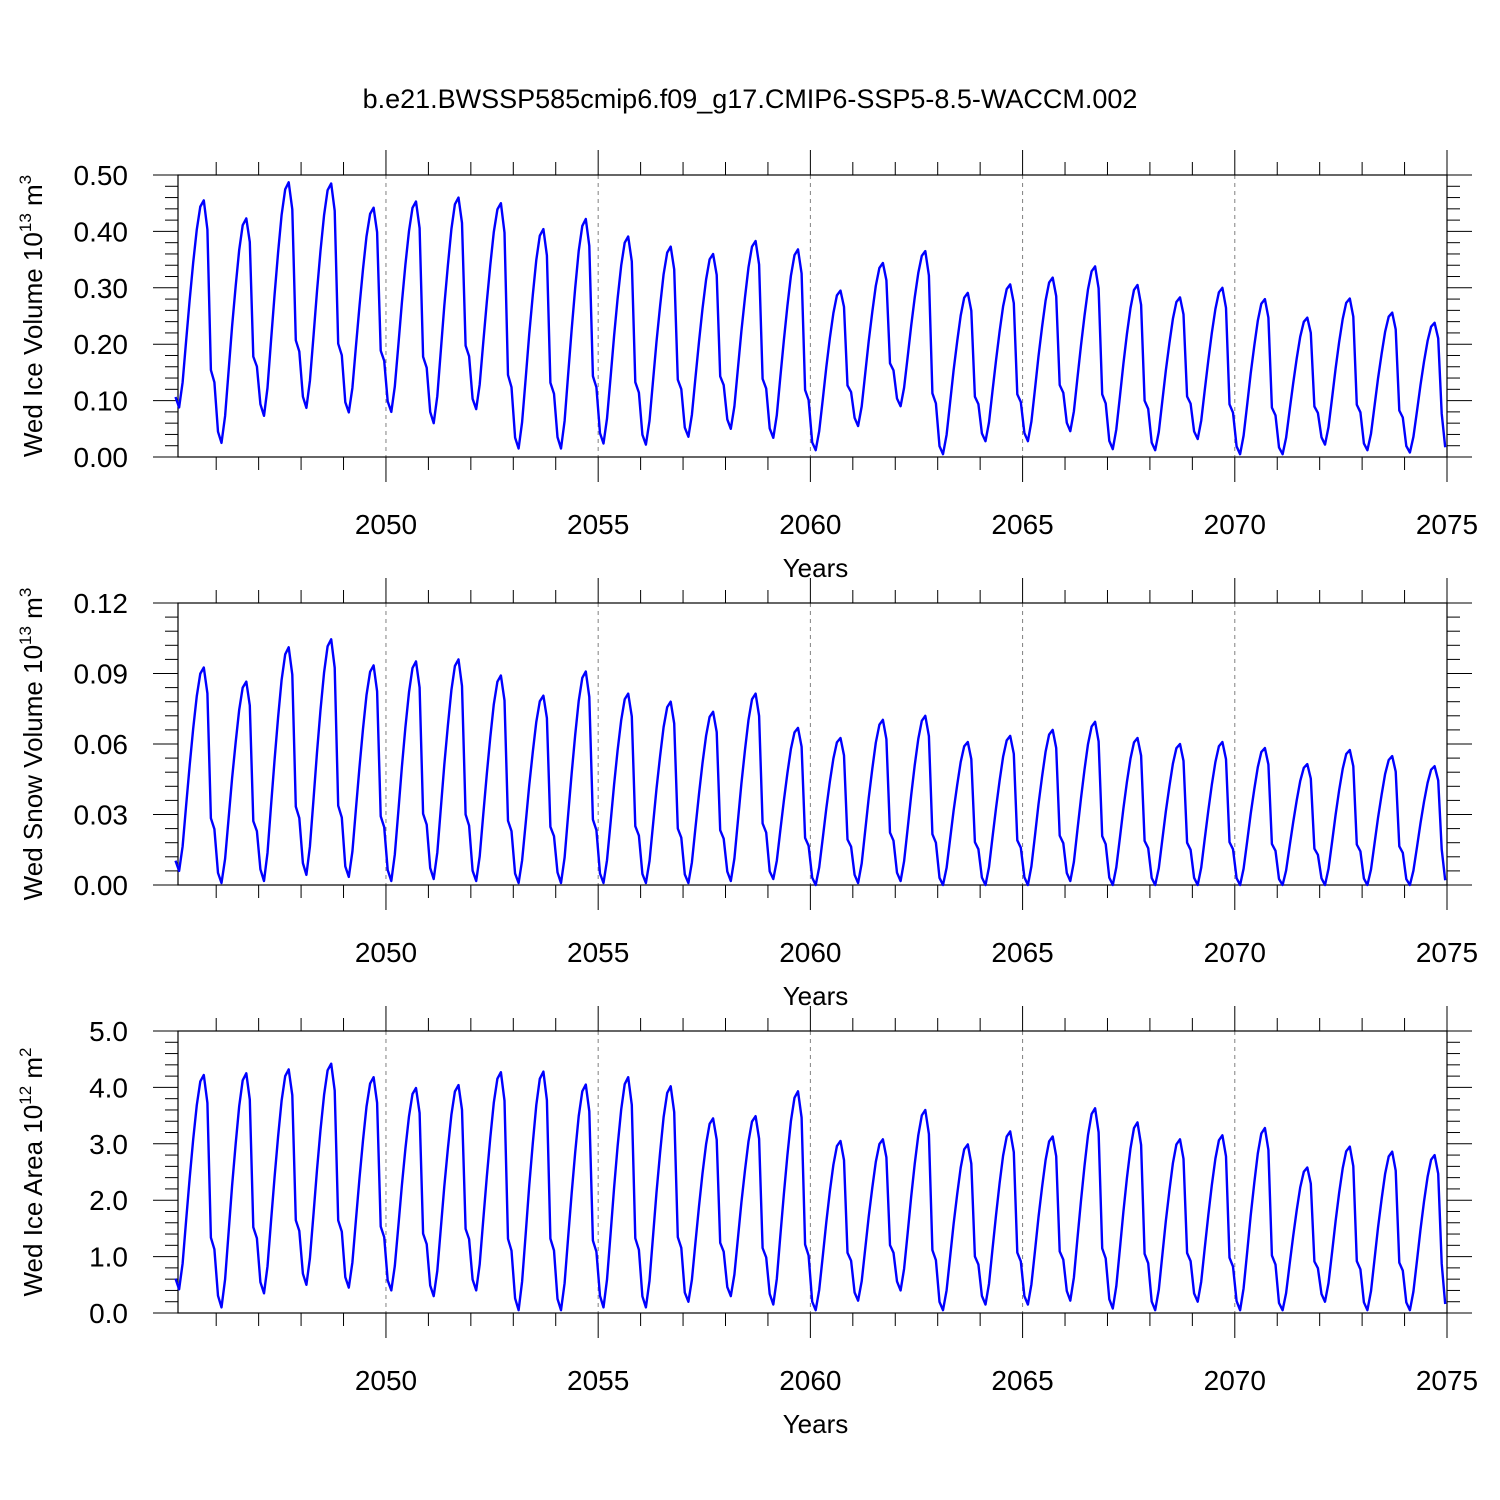  What do you see at coordinates (108, 1313) in the screenshot?
I see `y-tick-label: 0.0` at bounding box center [108, 1313].